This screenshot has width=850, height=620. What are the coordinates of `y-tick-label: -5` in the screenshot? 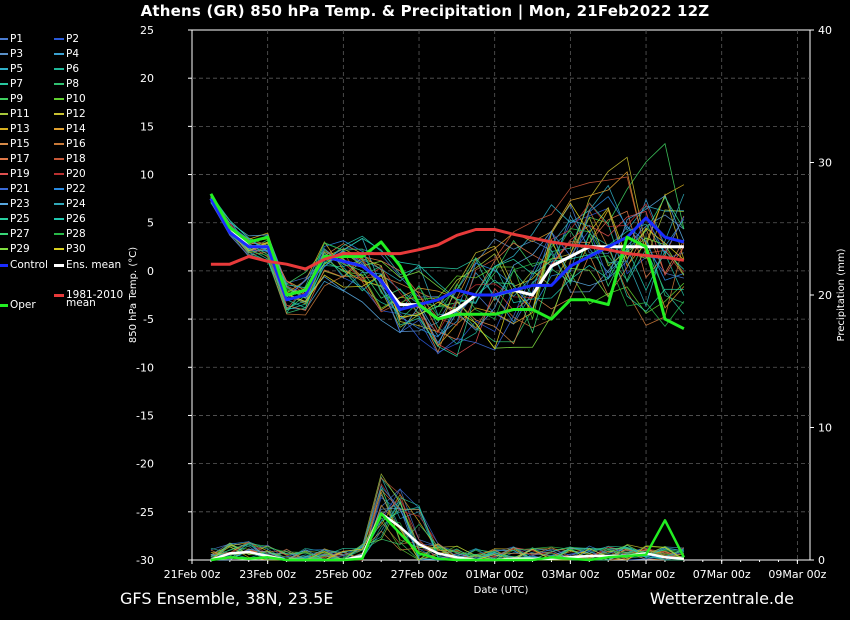 It's located at (148, 319).